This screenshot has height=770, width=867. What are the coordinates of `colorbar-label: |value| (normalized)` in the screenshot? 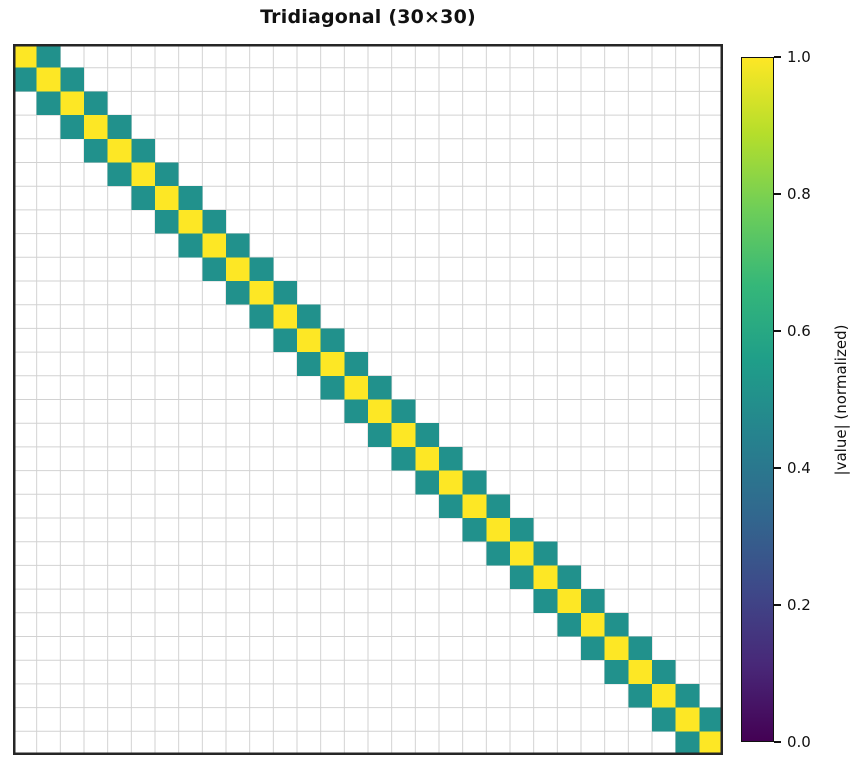 It's located at (841, 400).